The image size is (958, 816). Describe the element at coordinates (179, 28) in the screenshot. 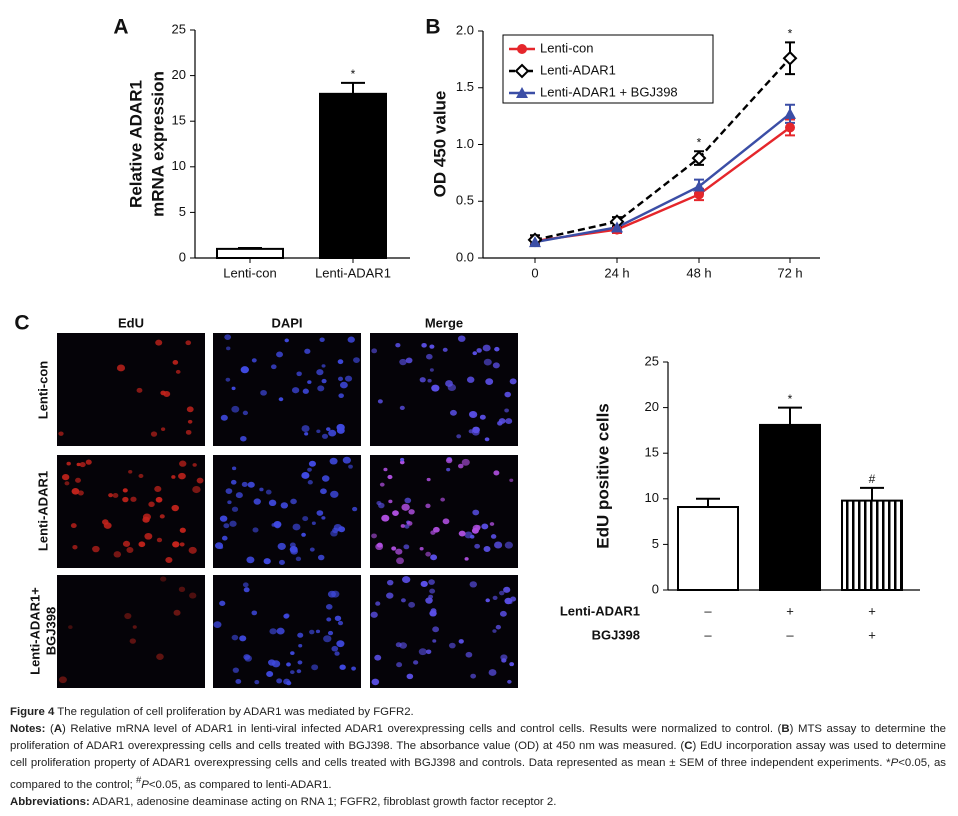

I see `y-tick-label: 25` at that location.